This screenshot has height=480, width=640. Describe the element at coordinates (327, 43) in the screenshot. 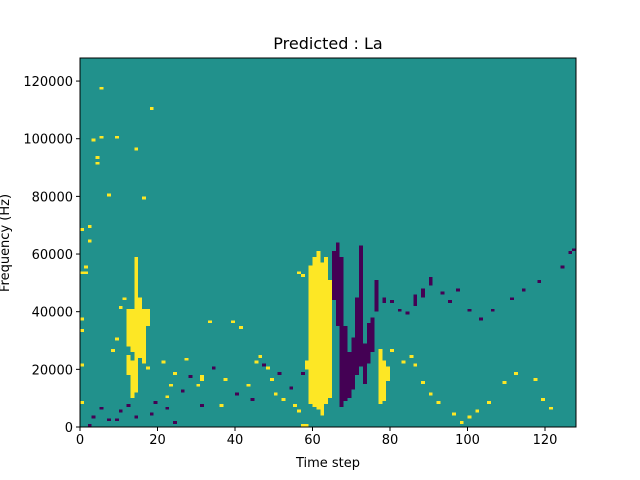

I see `chart-title: Predicted : La` at that location.